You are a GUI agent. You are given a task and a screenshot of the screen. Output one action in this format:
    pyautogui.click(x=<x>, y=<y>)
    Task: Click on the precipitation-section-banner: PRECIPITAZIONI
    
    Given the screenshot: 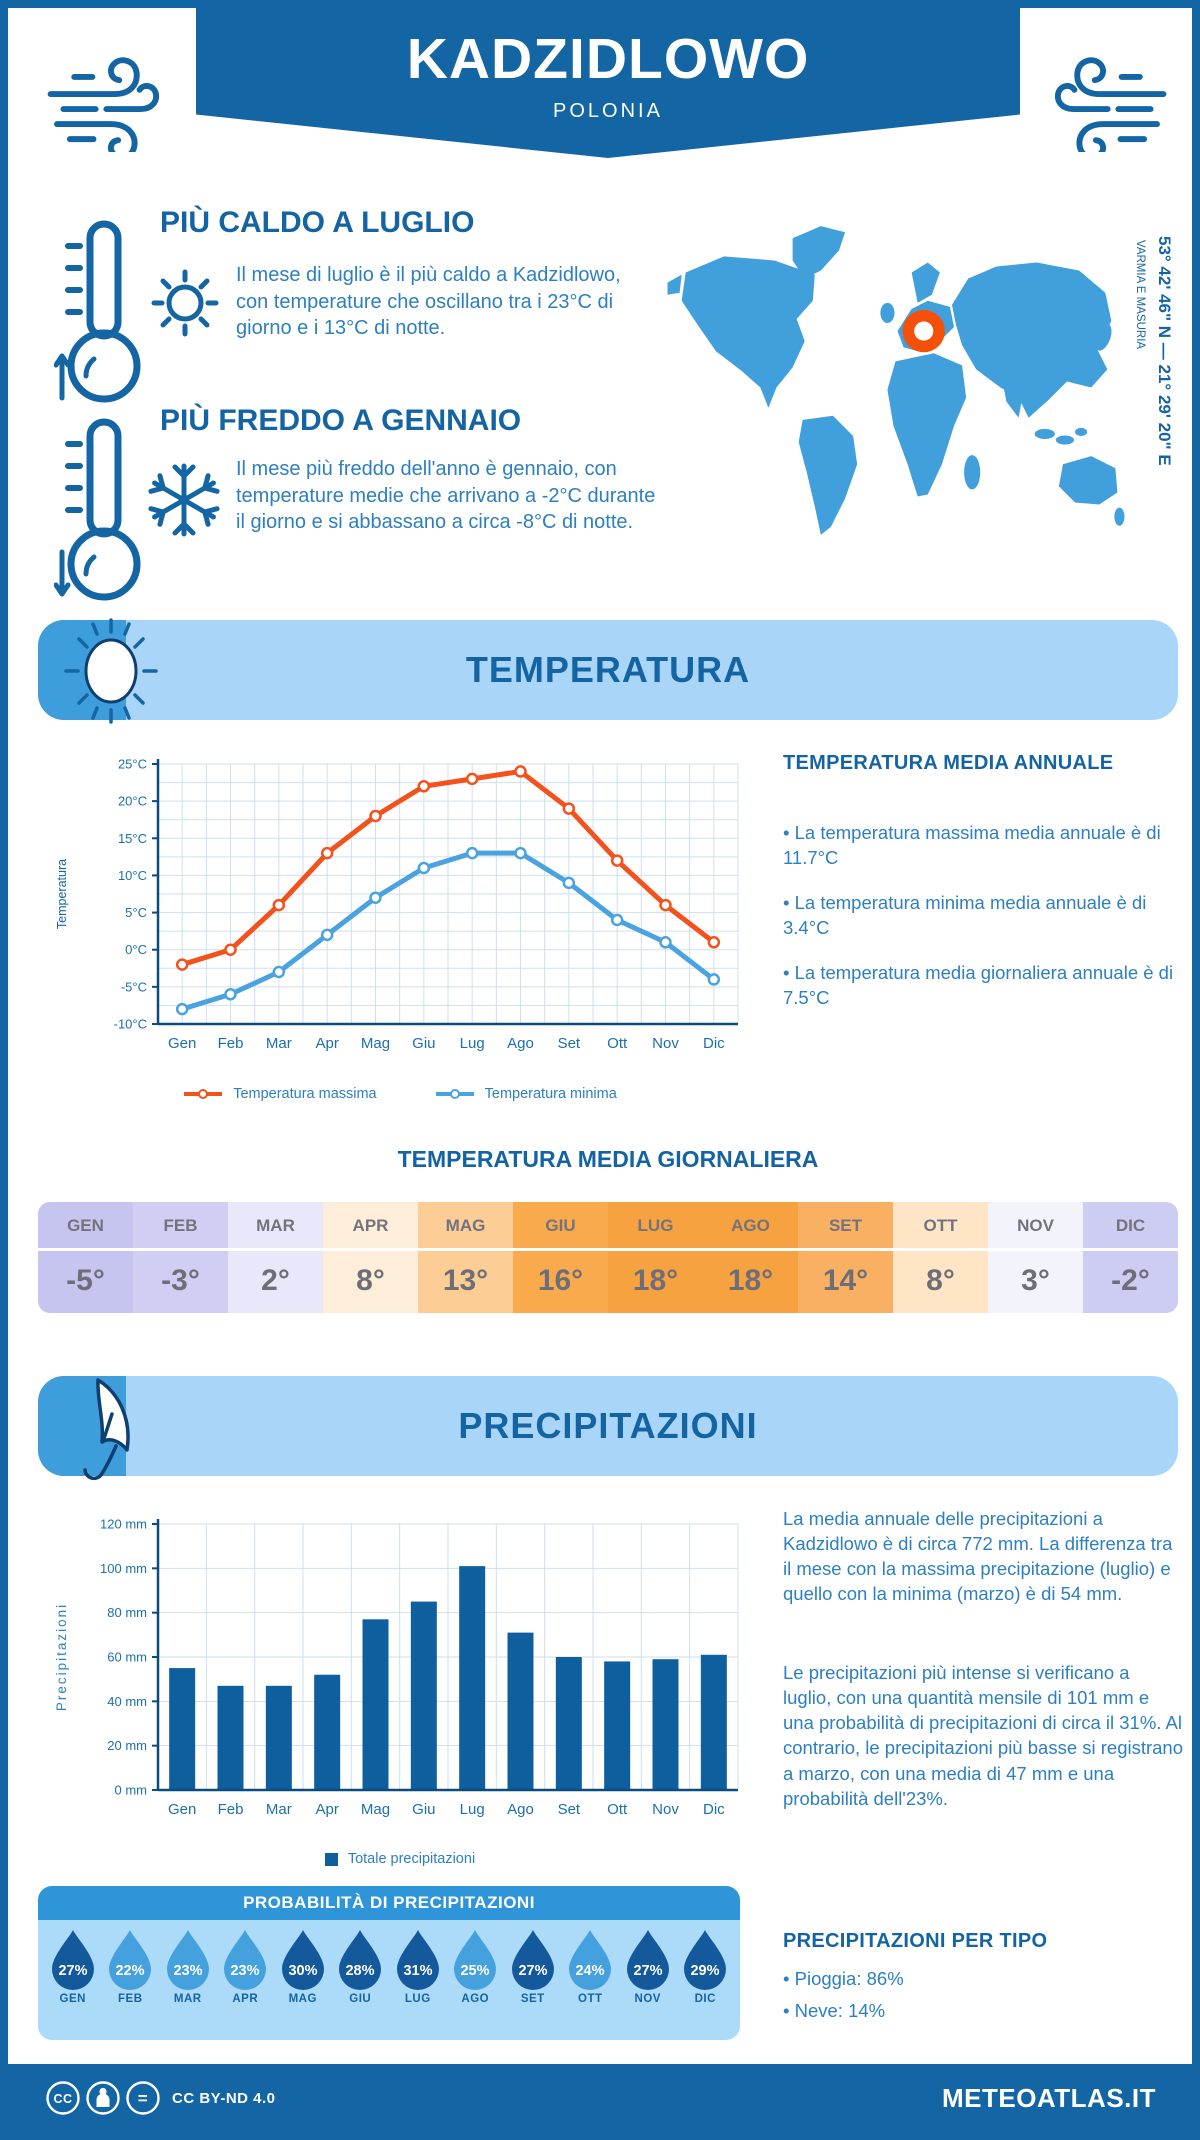 What is the action you would take?
    pyautogui.click(x=608, y=1428)
    